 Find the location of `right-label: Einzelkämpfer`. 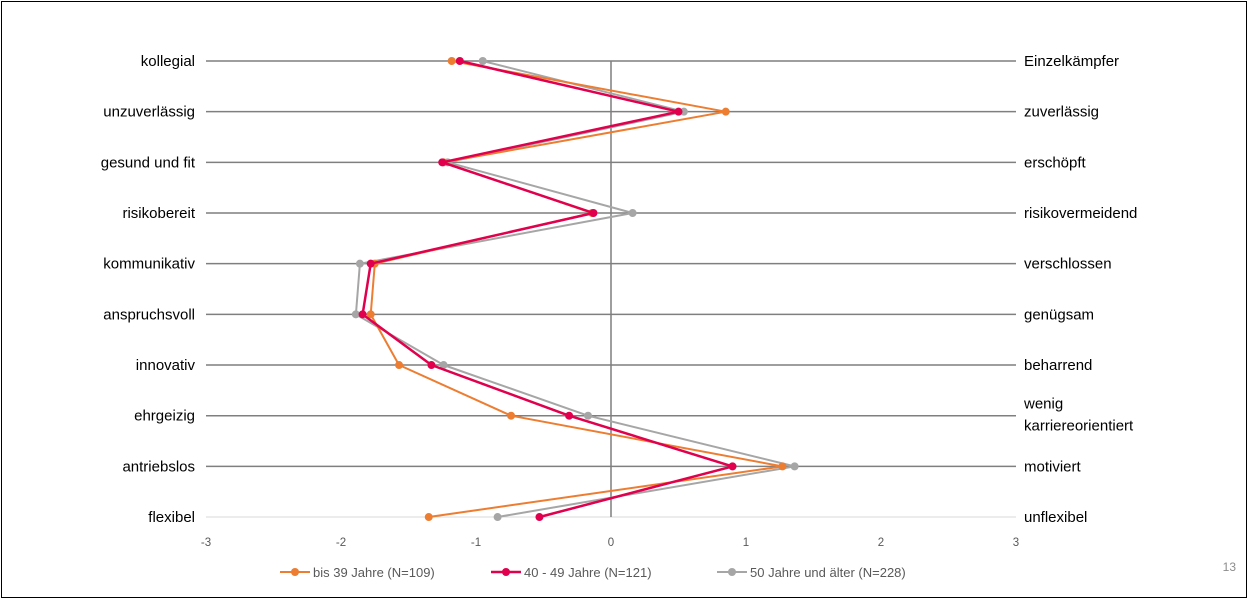

right-label: Einzelkämpfer is located at coordinates (1071, 61).